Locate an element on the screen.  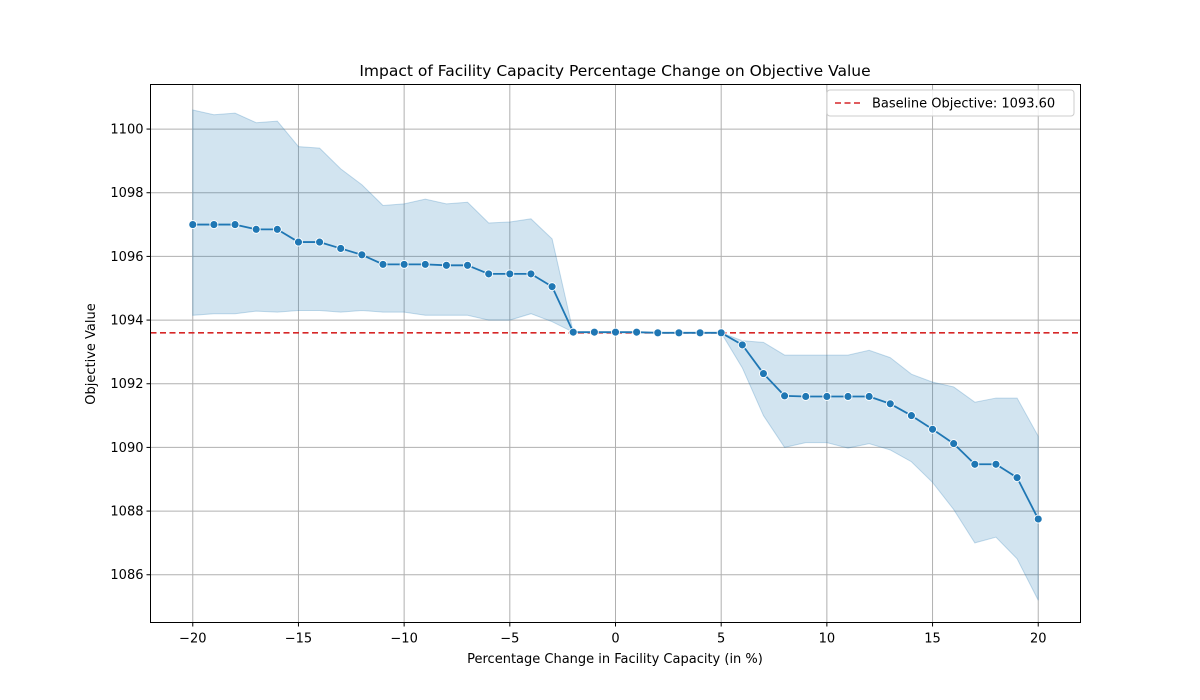
x-tick-label: 10 is located at coordinates (827, 639).